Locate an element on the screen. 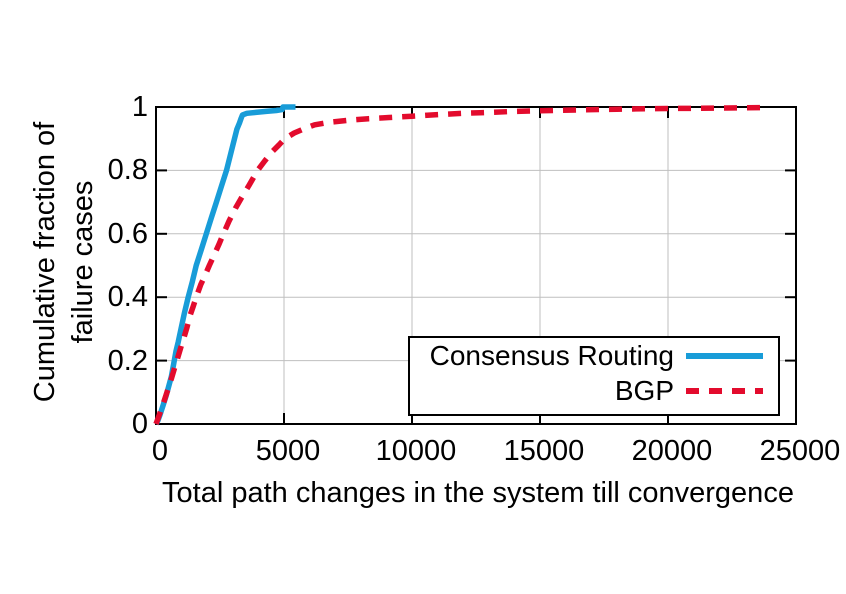  y-tick-label: 0.6 is located at coordinates (127, 233).